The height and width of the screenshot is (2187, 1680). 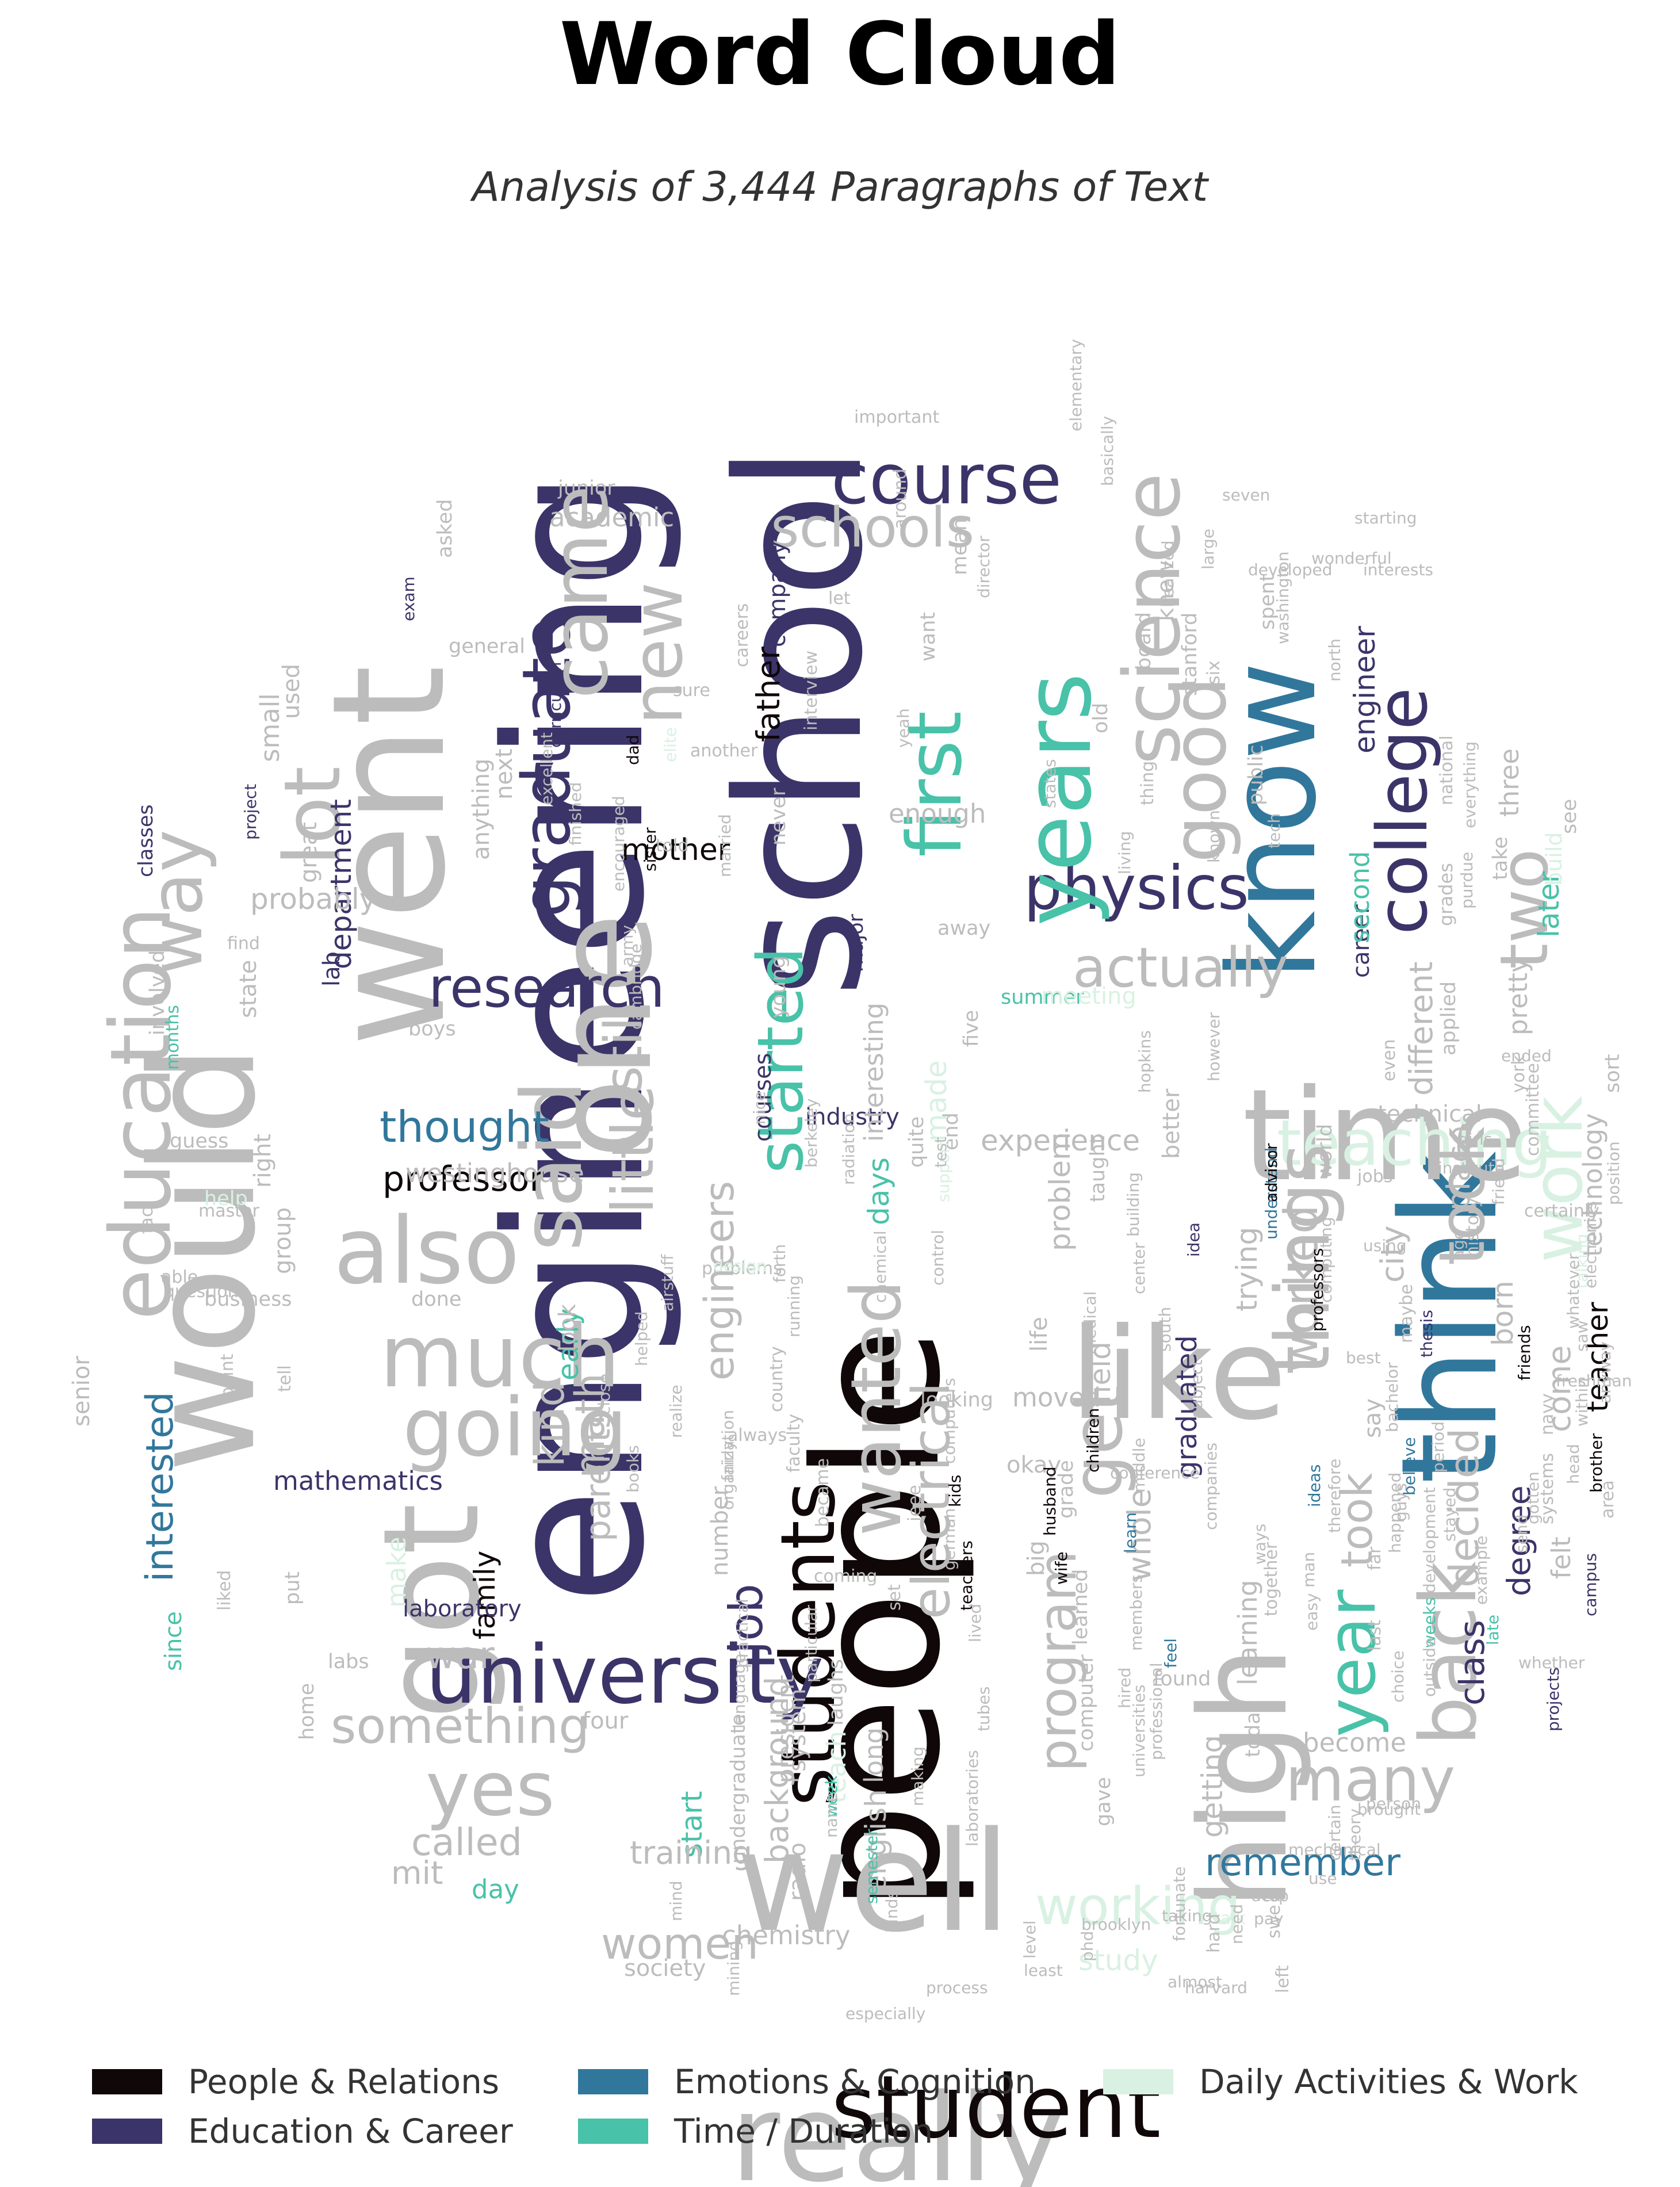 I want to click on word-like: like, so click(x=1178, y=1374).